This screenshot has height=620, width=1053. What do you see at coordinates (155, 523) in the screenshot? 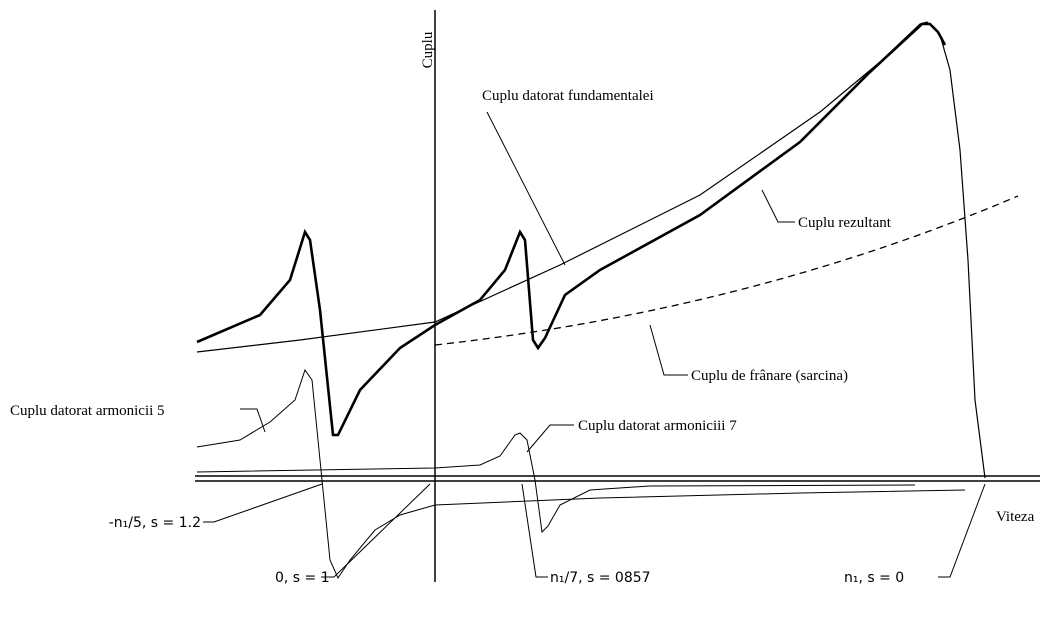
I see `point-label: -n₁/5, s = 1.2` at bounding box center [155, 523].